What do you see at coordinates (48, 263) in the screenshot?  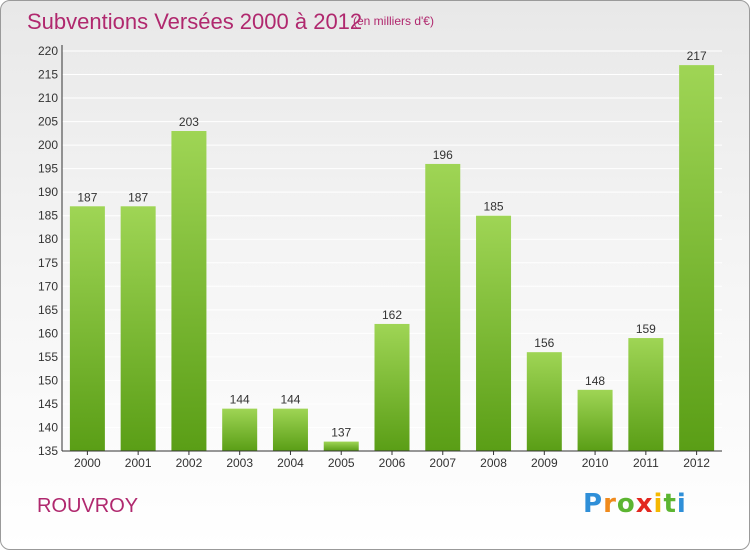 I see `y-tick-label: 175` at bounding box center [48, 263].